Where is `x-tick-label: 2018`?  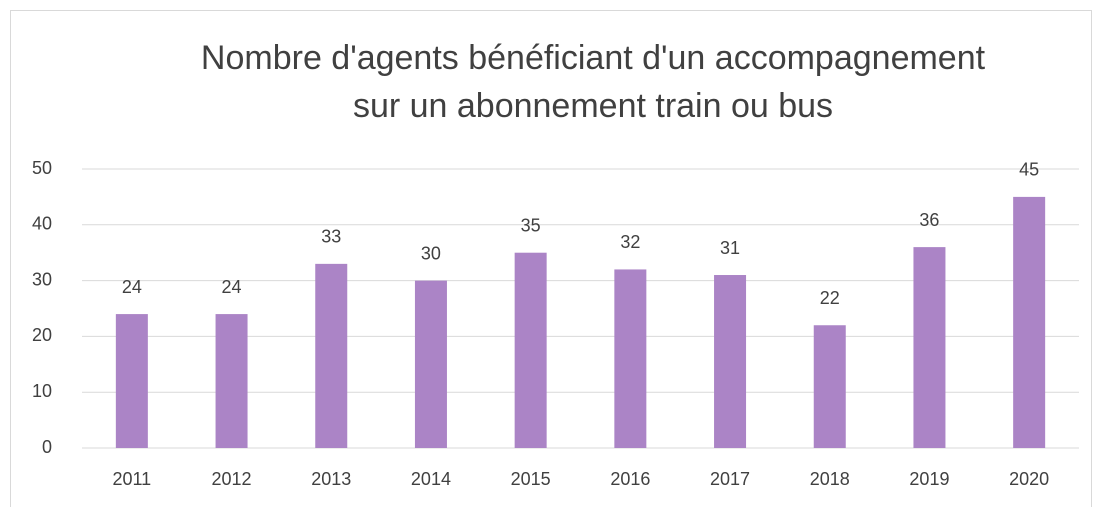
x-tick-label: 2018 is located at coordinates (830, 479).